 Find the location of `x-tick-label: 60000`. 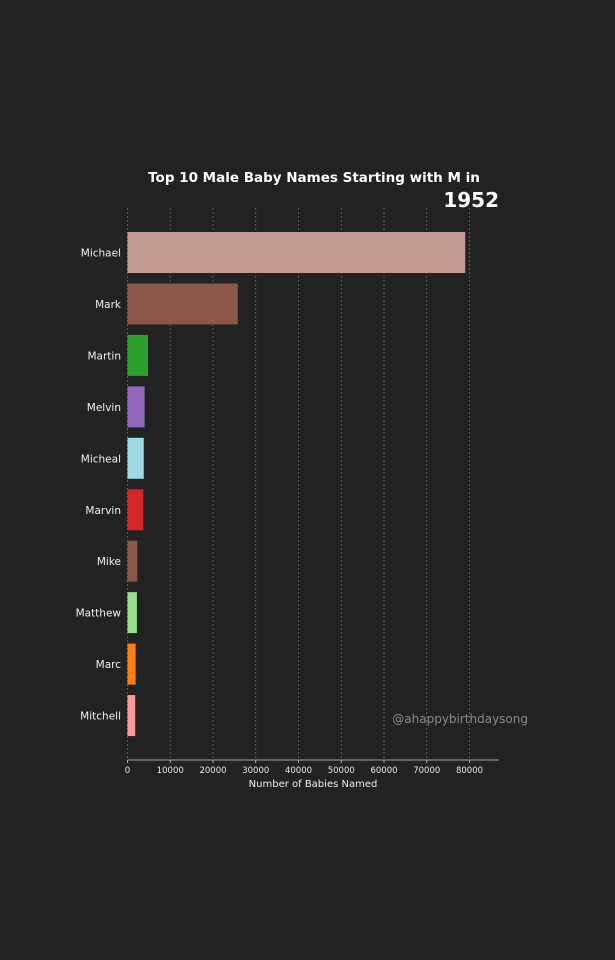

x-tick-label: 60000 is located at coordinates (383, 771).